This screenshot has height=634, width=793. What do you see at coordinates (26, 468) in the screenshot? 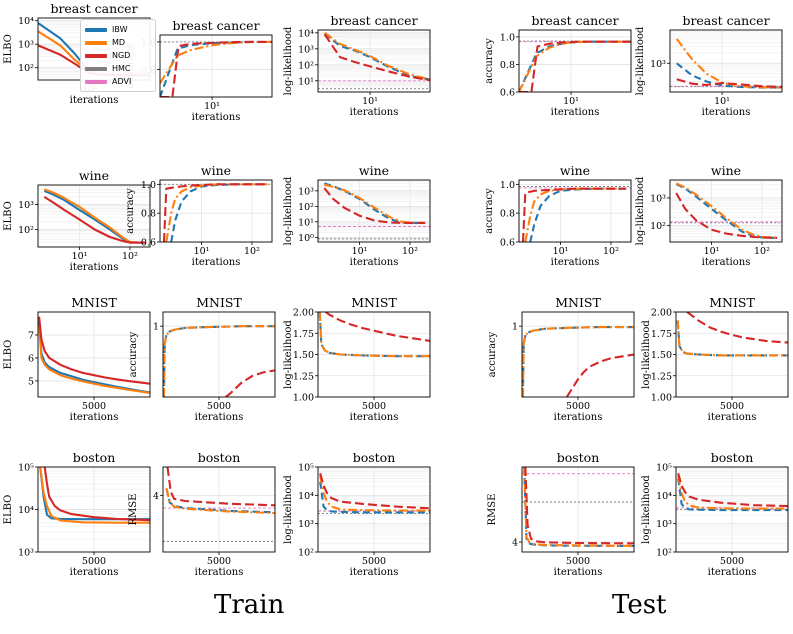
I see `y-tick-label: 10⁵` at bounding box center [26, 468].